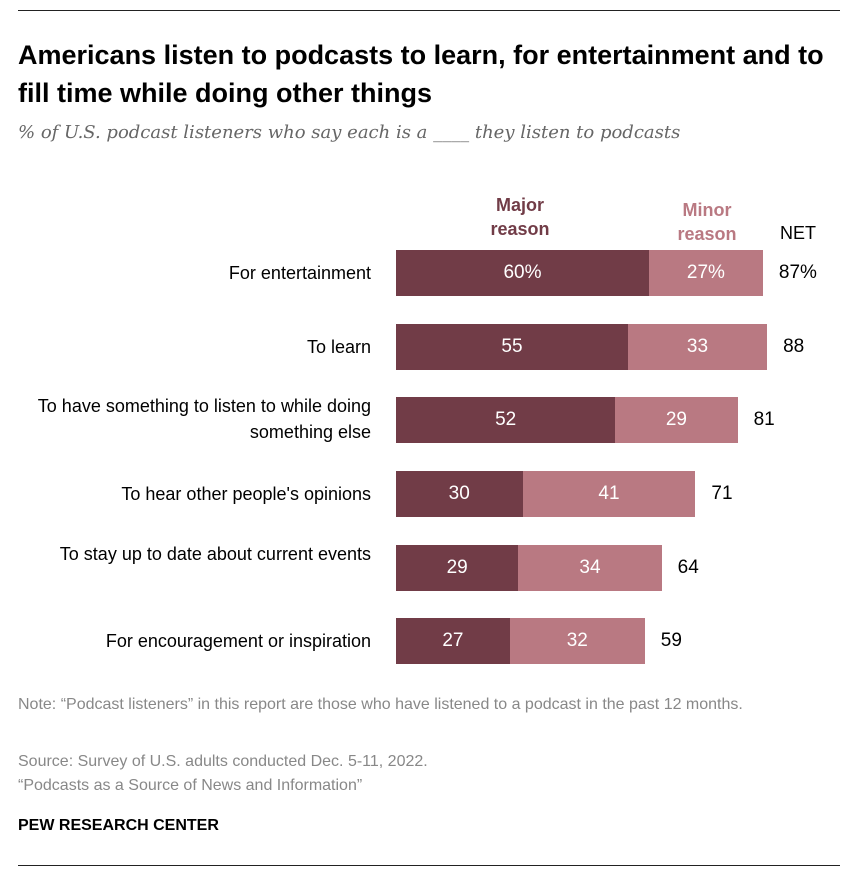  What do you see at coordinates (764, 419) in the screenshot?
I see `net-value: 81` at bounding box center [764, 419].